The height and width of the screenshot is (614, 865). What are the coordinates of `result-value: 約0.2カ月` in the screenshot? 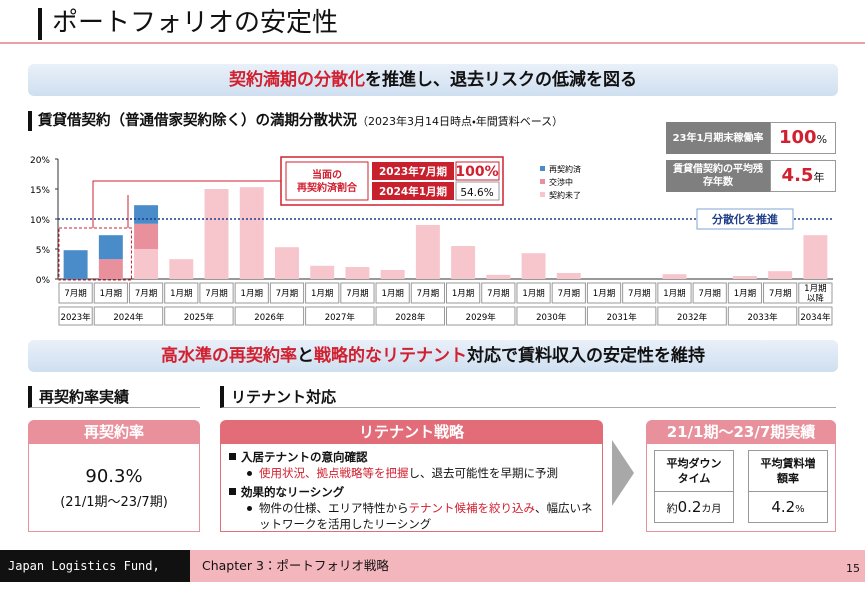 It's located at (694, 507).